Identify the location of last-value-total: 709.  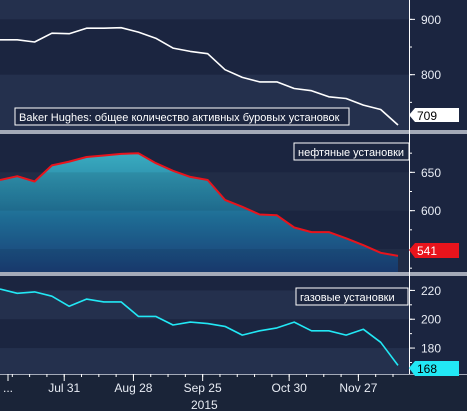
(434, 115).